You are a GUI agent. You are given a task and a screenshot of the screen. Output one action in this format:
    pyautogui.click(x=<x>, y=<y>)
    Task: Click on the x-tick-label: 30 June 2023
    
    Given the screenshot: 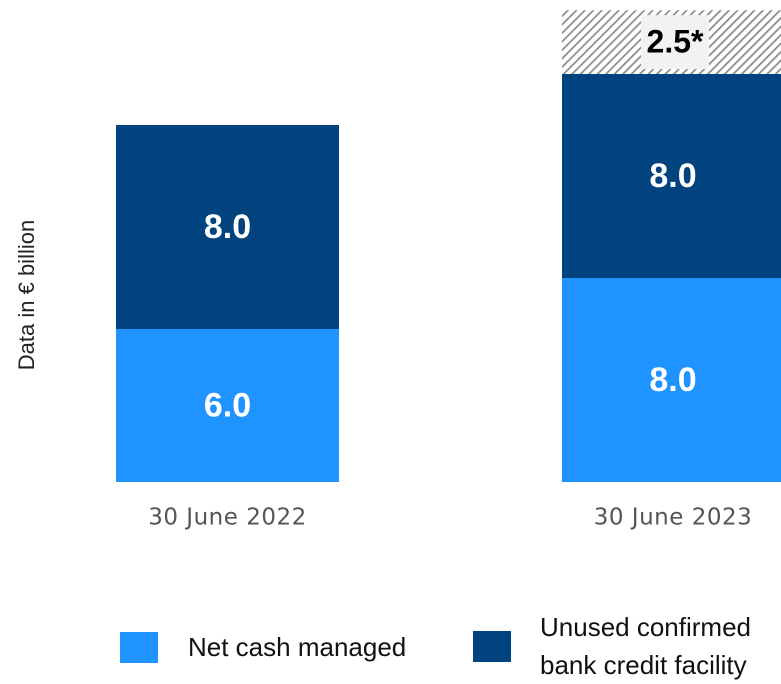 What is the action you would take?
    pyautogui.click(x=673, y=518)
    